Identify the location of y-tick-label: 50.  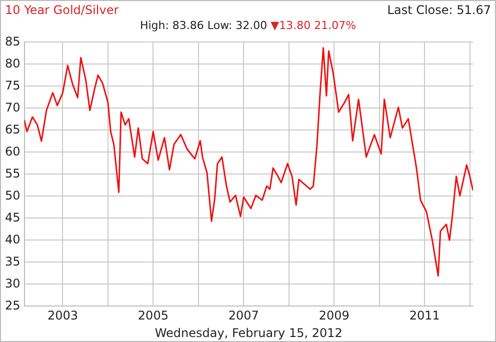
(12, 195).